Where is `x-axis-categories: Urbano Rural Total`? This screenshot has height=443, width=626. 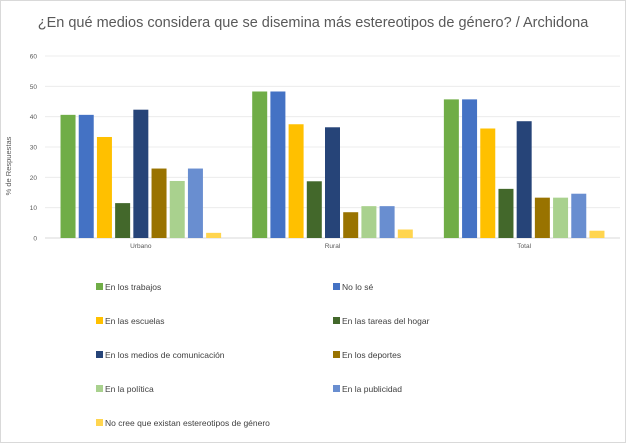 x-axis-categories: Urbano Rural Total is located at coordinates (330, 246).